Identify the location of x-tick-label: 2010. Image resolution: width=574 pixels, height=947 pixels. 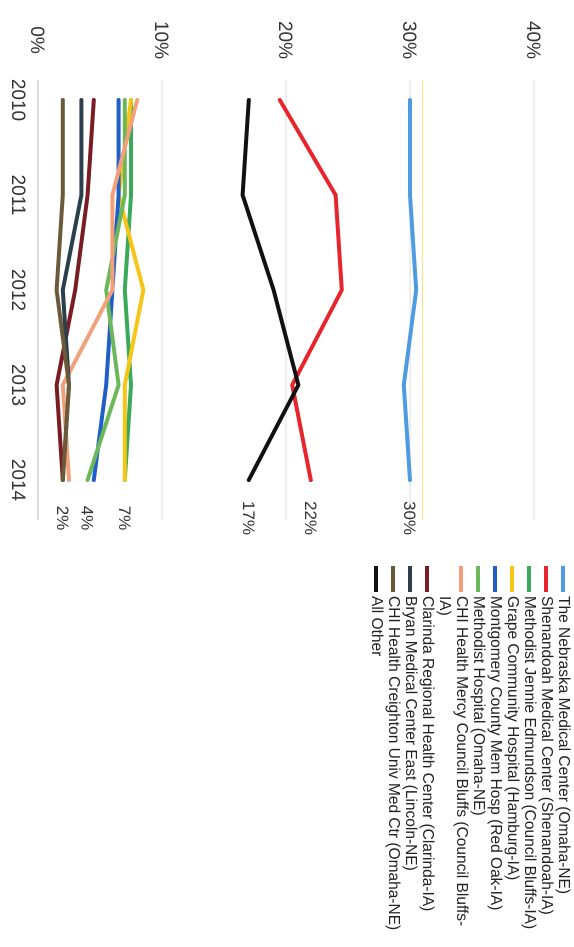
(17, 100).